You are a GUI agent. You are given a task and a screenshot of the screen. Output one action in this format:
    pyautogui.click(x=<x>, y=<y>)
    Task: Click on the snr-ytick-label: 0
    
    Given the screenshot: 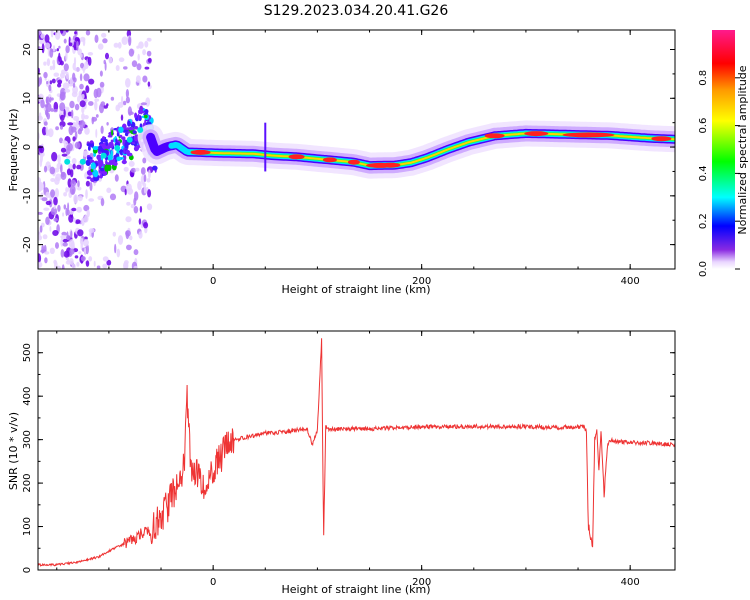 What is the action you would take?
    pyautogui.click(x=27, y=570)
    